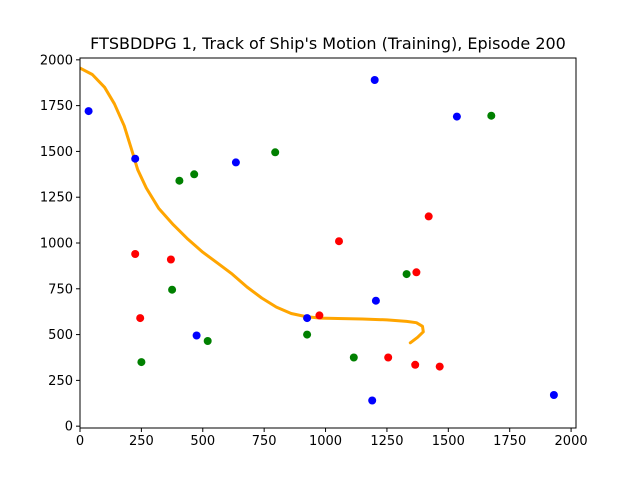 This screenshot has height=480, width=640. What do you see at coordinates (60, 381) in the screenshot?
I see `y-tick-label-1: 250` at bounding box center [60, 381].